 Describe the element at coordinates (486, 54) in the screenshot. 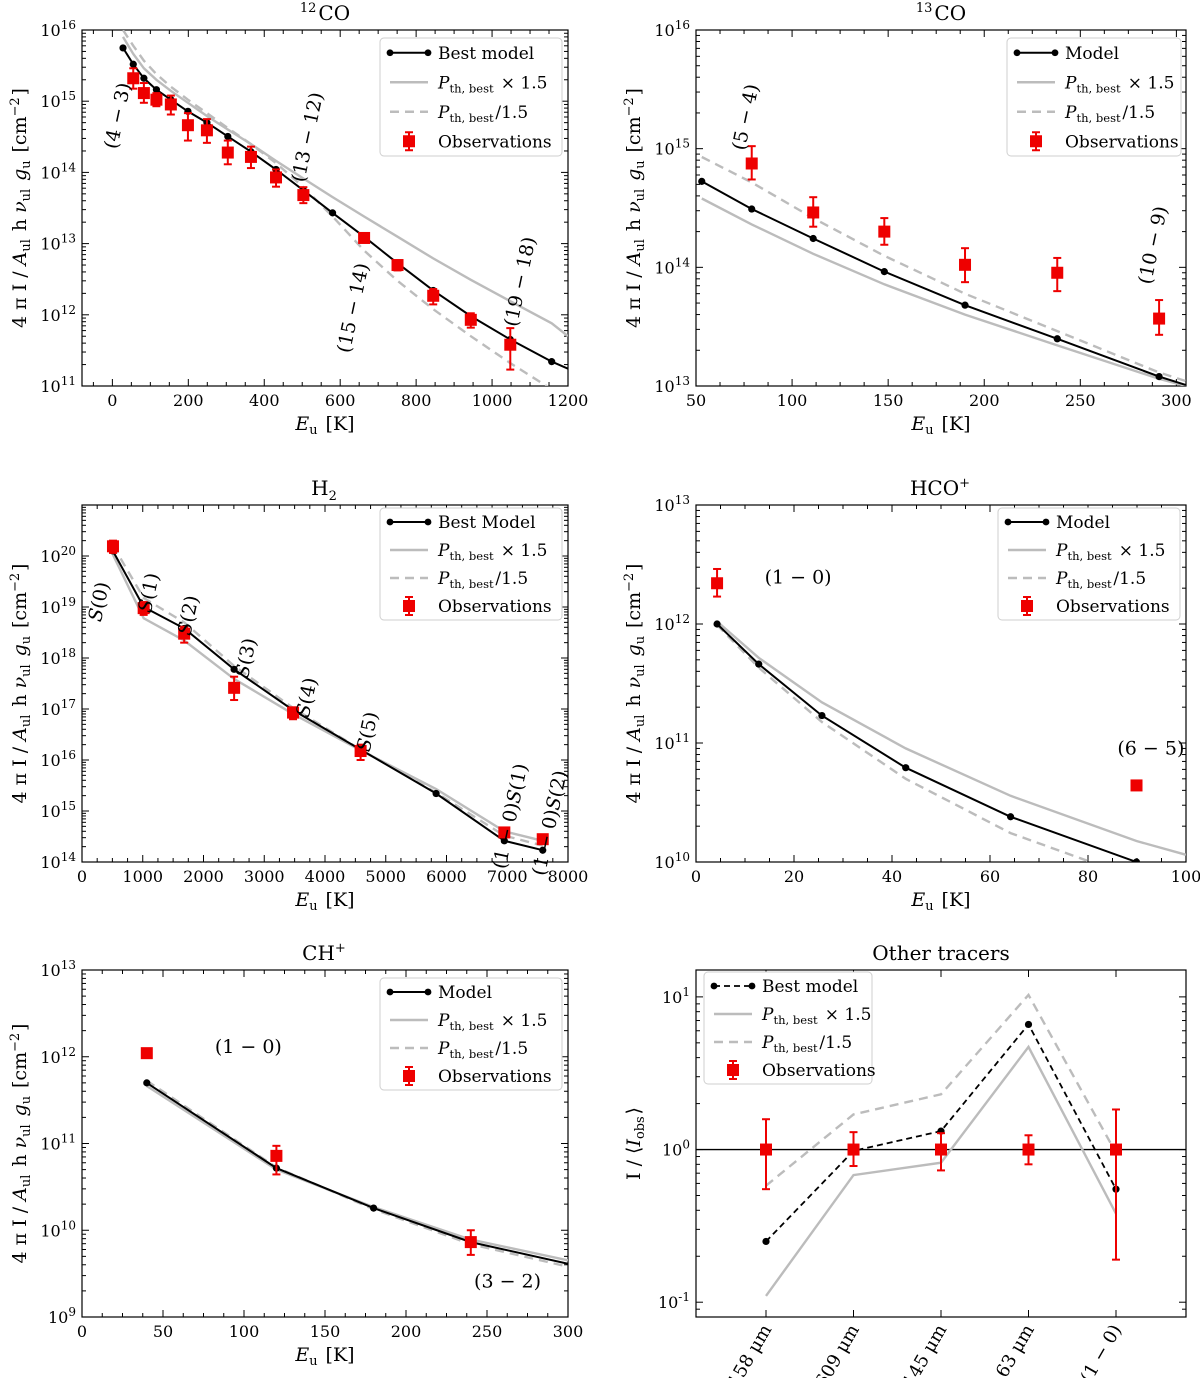

I see `legend-label: Best model` at that location.